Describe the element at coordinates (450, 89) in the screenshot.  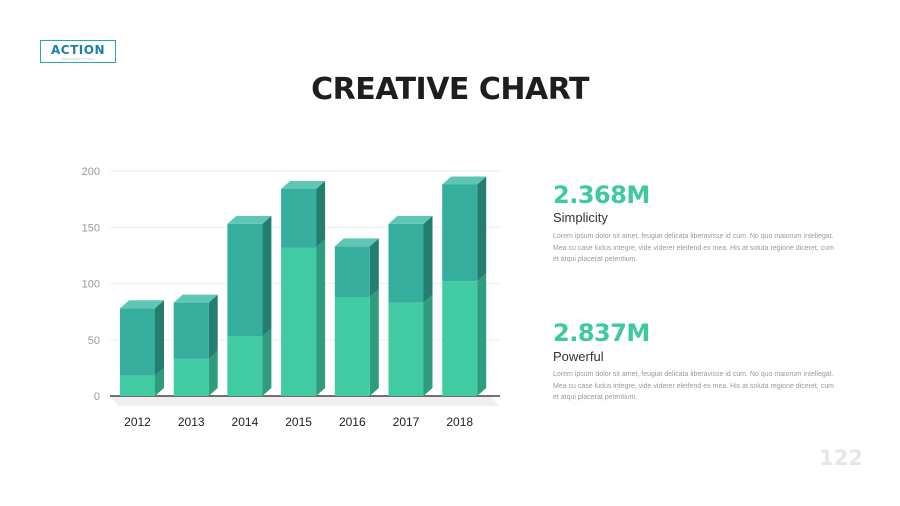
I see `slide-title: CREATIVE CHART` at that location.